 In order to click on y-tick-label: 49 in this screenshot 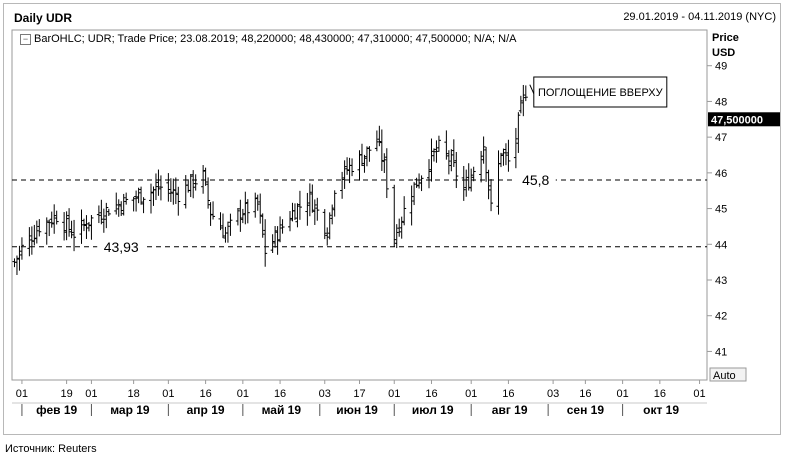, I will do `click(721, 67)`.